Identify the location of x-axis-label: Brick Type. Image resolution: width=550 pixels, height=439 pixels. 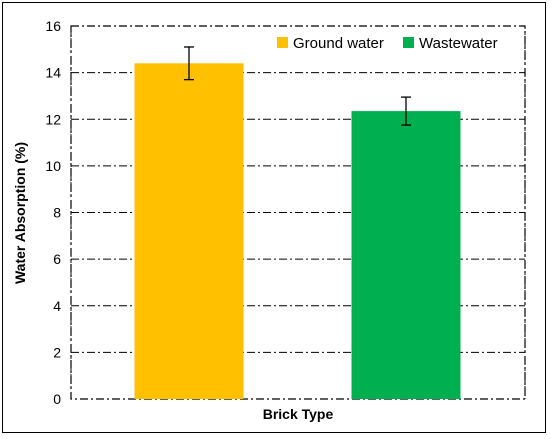
(298, 414).